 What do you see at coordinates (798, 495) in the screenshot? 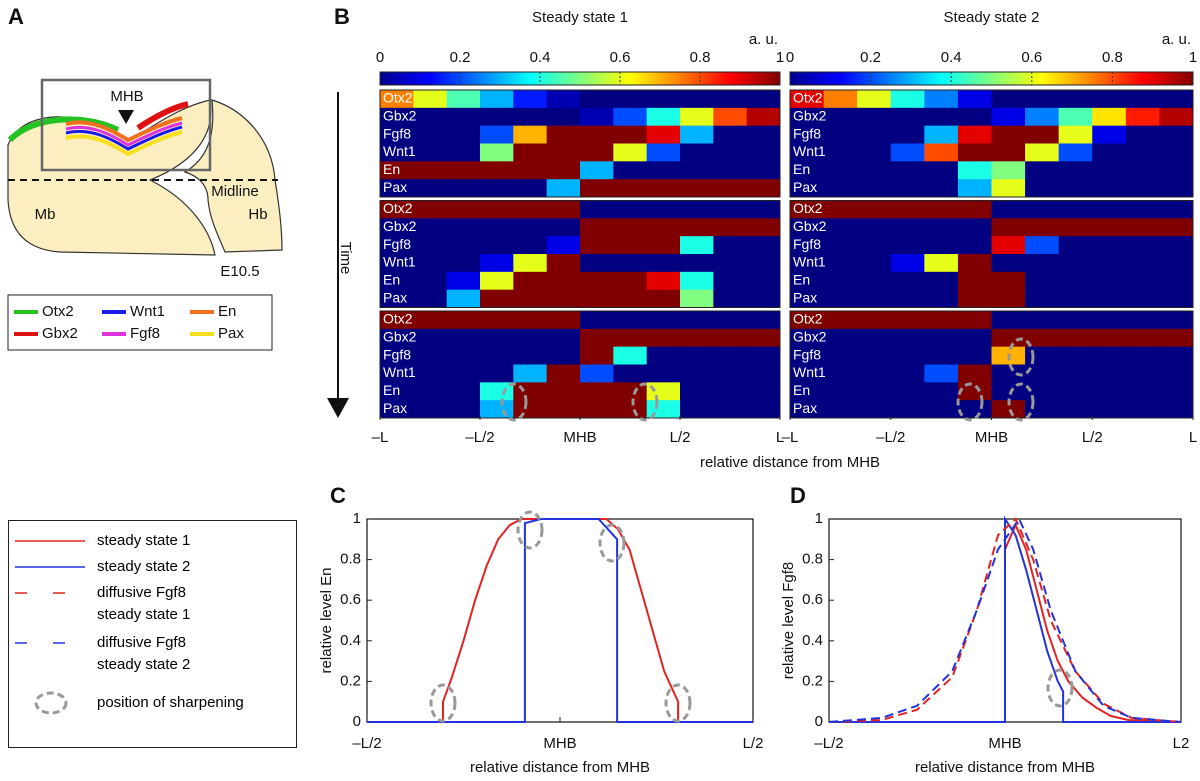
I see `panel-label: D` at bounding box center [798, 495].